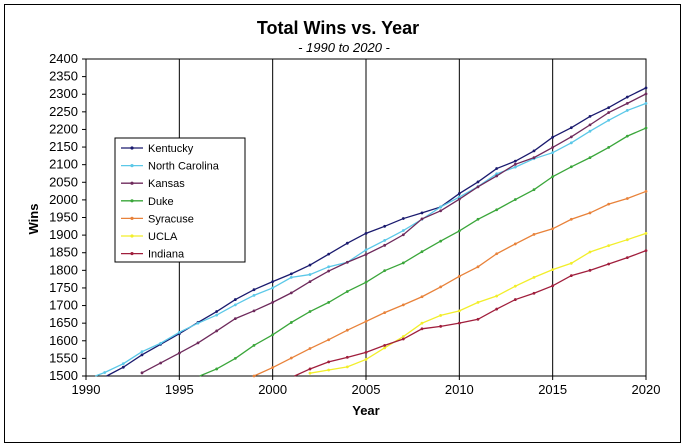  Describe the element at coordinates (515, 299) in the screenshot. I see `point-indiana-2013` at that location.